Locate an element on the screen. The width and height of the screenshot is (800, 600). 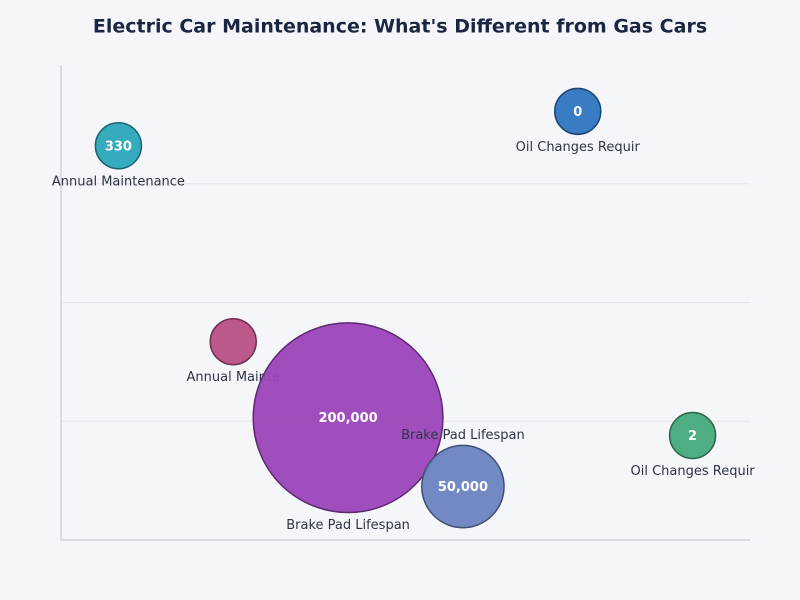
value-label: 200,000 is located at coordinates (347, 418).